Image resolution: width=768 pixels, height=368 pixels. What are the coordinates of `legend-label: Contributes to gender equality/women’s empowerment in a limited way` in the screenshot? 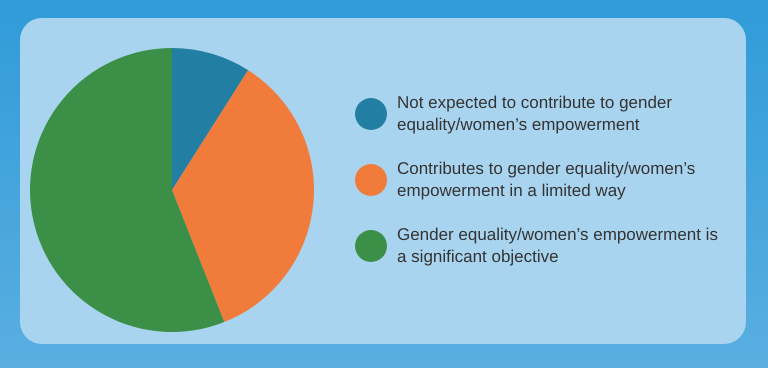 It's located at (546, 180).